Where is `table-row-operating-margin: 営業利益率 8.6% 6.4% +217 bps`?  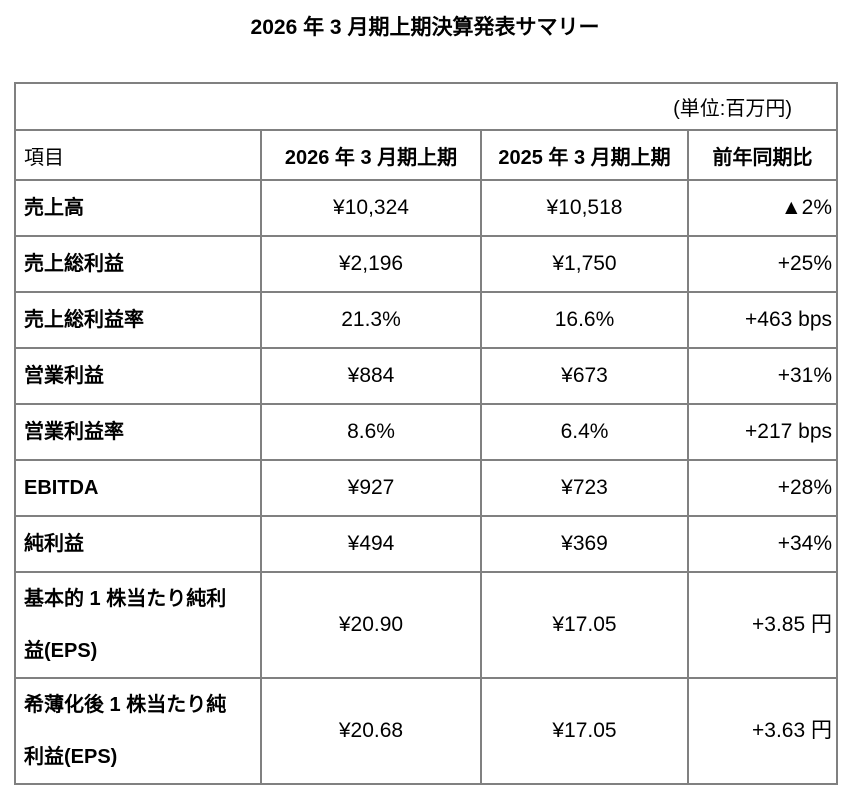 table-row-operating-margin: 営業利益率 8.6% 6.4% +217 bps is located at coordinates (426, 432).